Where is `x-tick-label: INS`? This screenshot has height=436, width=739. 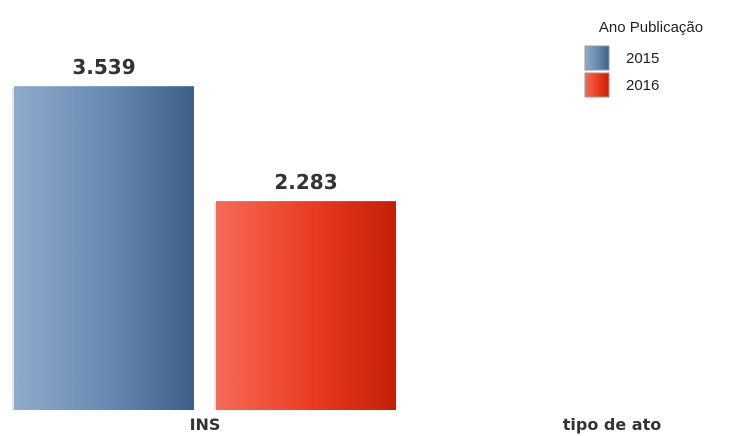
x-tick-label: INS is located at coordinates (205, 424).